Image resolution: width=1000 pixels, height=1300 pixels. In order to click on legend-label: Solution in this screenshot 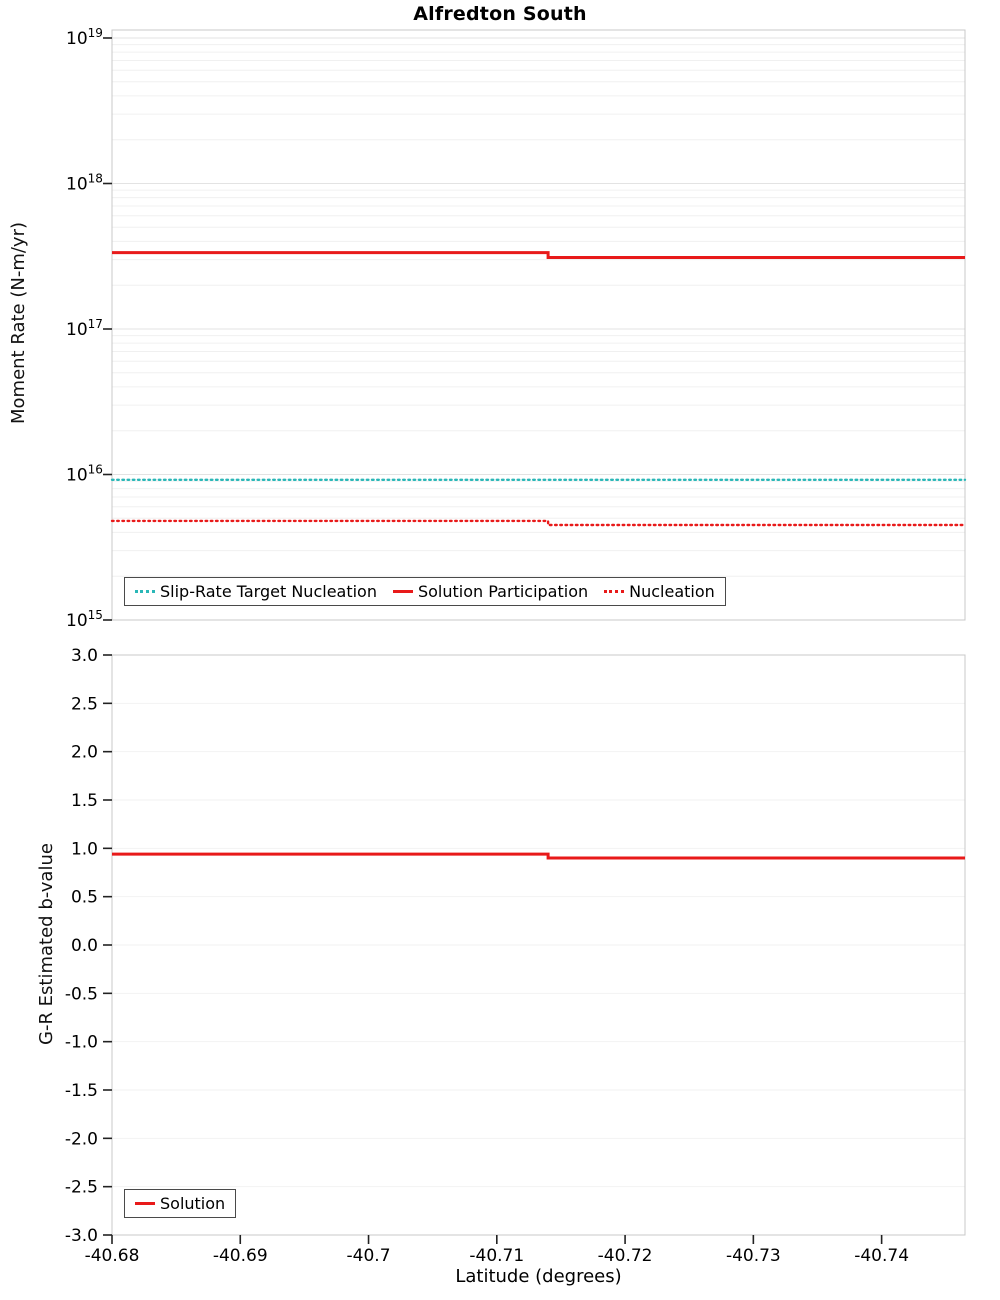, I will do `click(193, 1203)`.